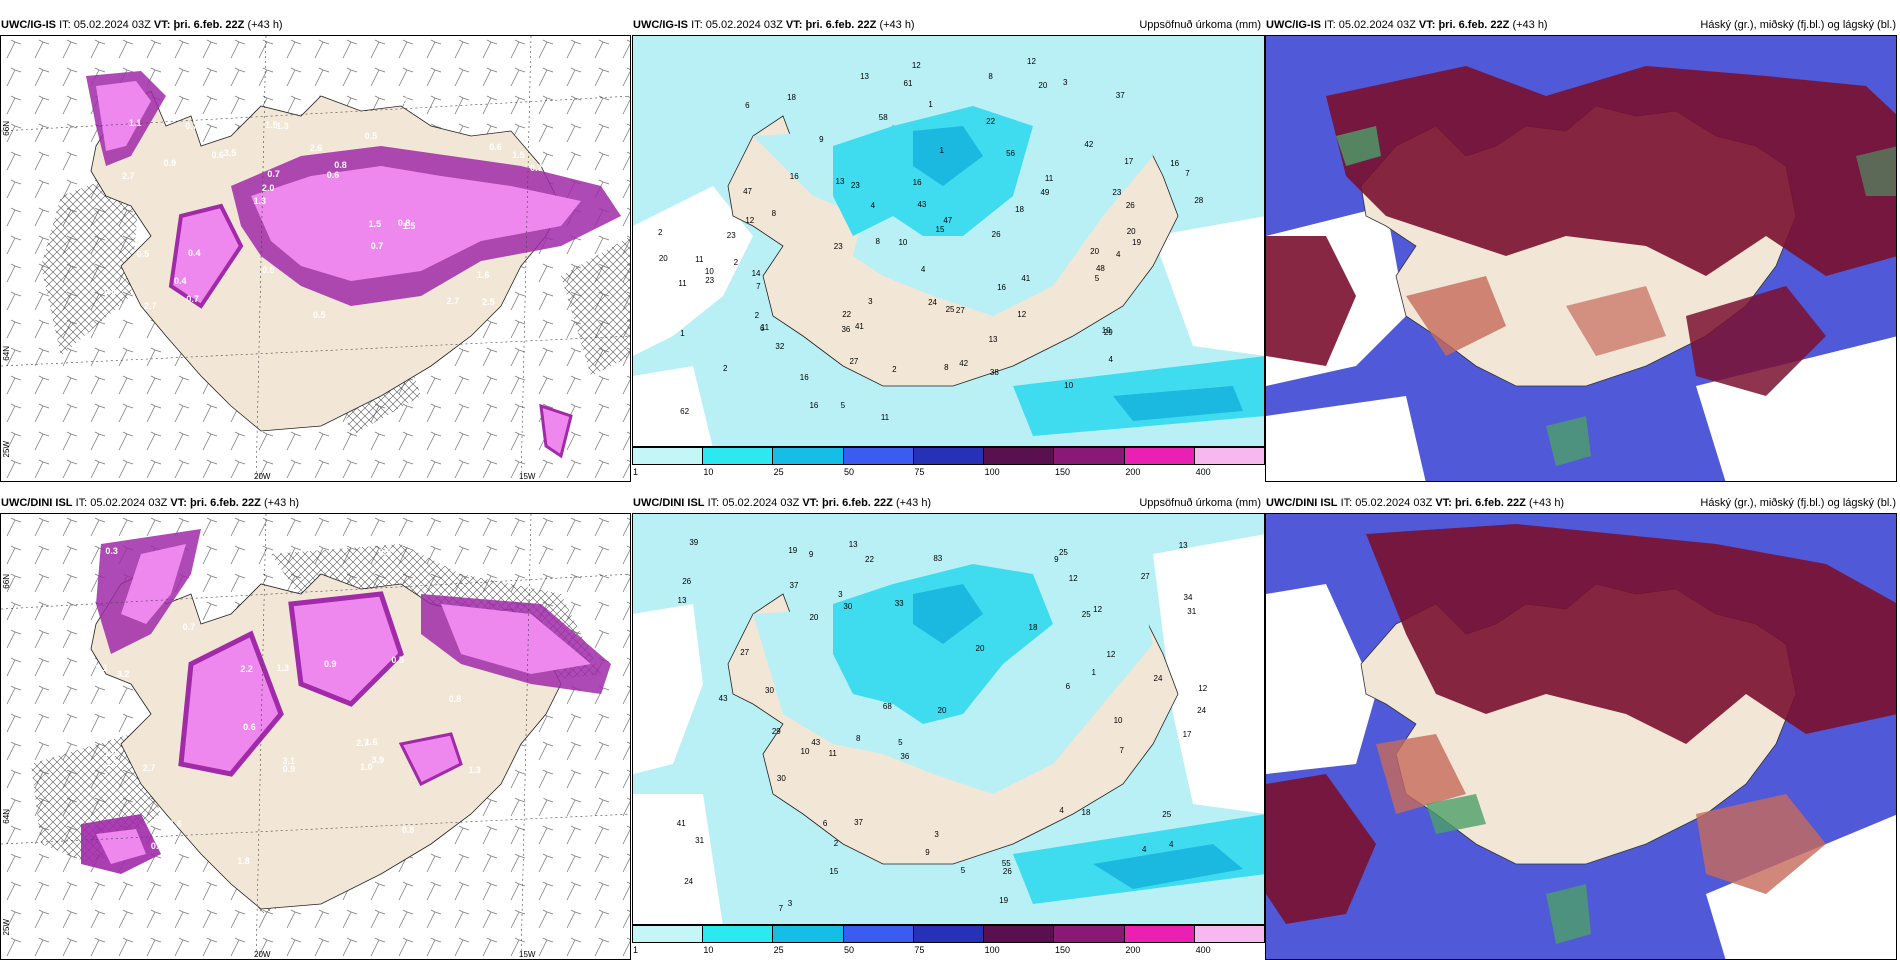 This screenshot has height=960, width=1900. Describe the element at coordinates (846, 329) in the screenshot. I see `map-value-label: 36` at that location.